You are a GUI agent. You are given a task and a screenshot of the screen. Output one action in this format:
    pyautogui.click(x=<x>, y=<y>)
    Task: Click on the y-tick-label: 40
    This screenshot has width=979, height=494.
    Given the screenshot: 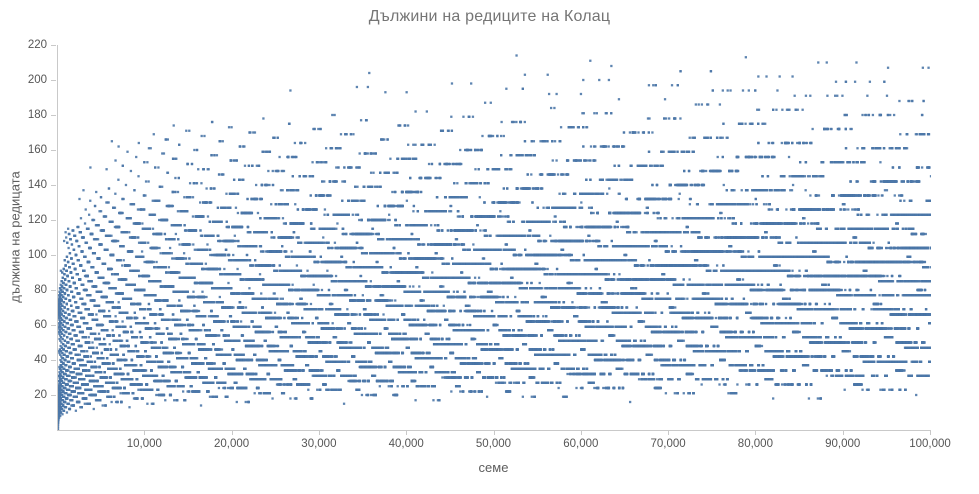 What is the action you would take?
    pyautogui.click(x=40, y=359)
    